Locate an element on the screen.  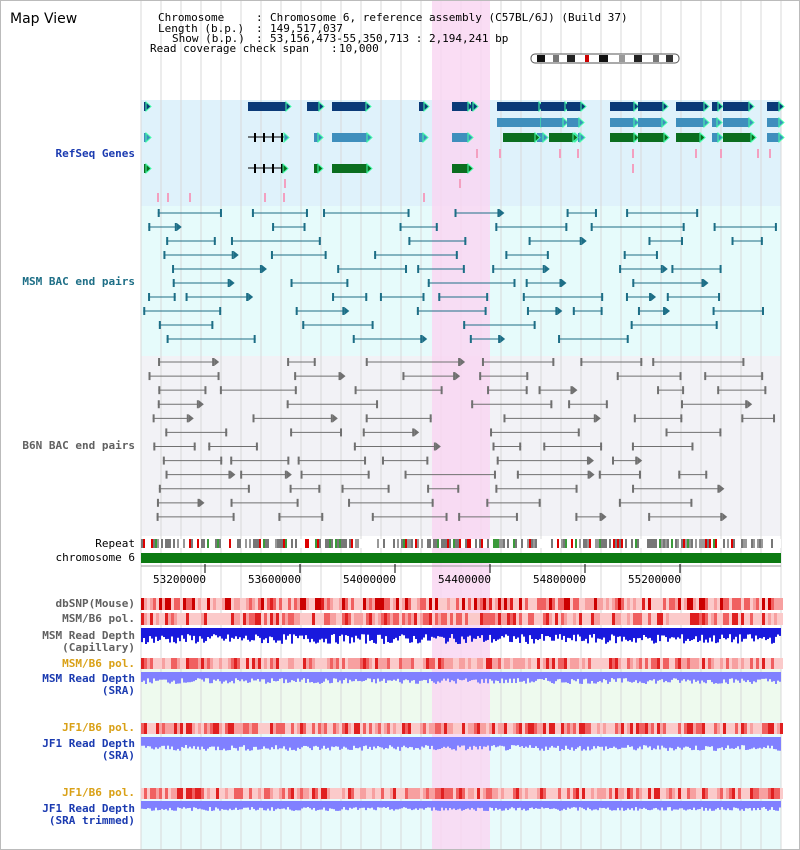
track-label-chromosome: chromosome 6 is located at coordinates (95, 557).